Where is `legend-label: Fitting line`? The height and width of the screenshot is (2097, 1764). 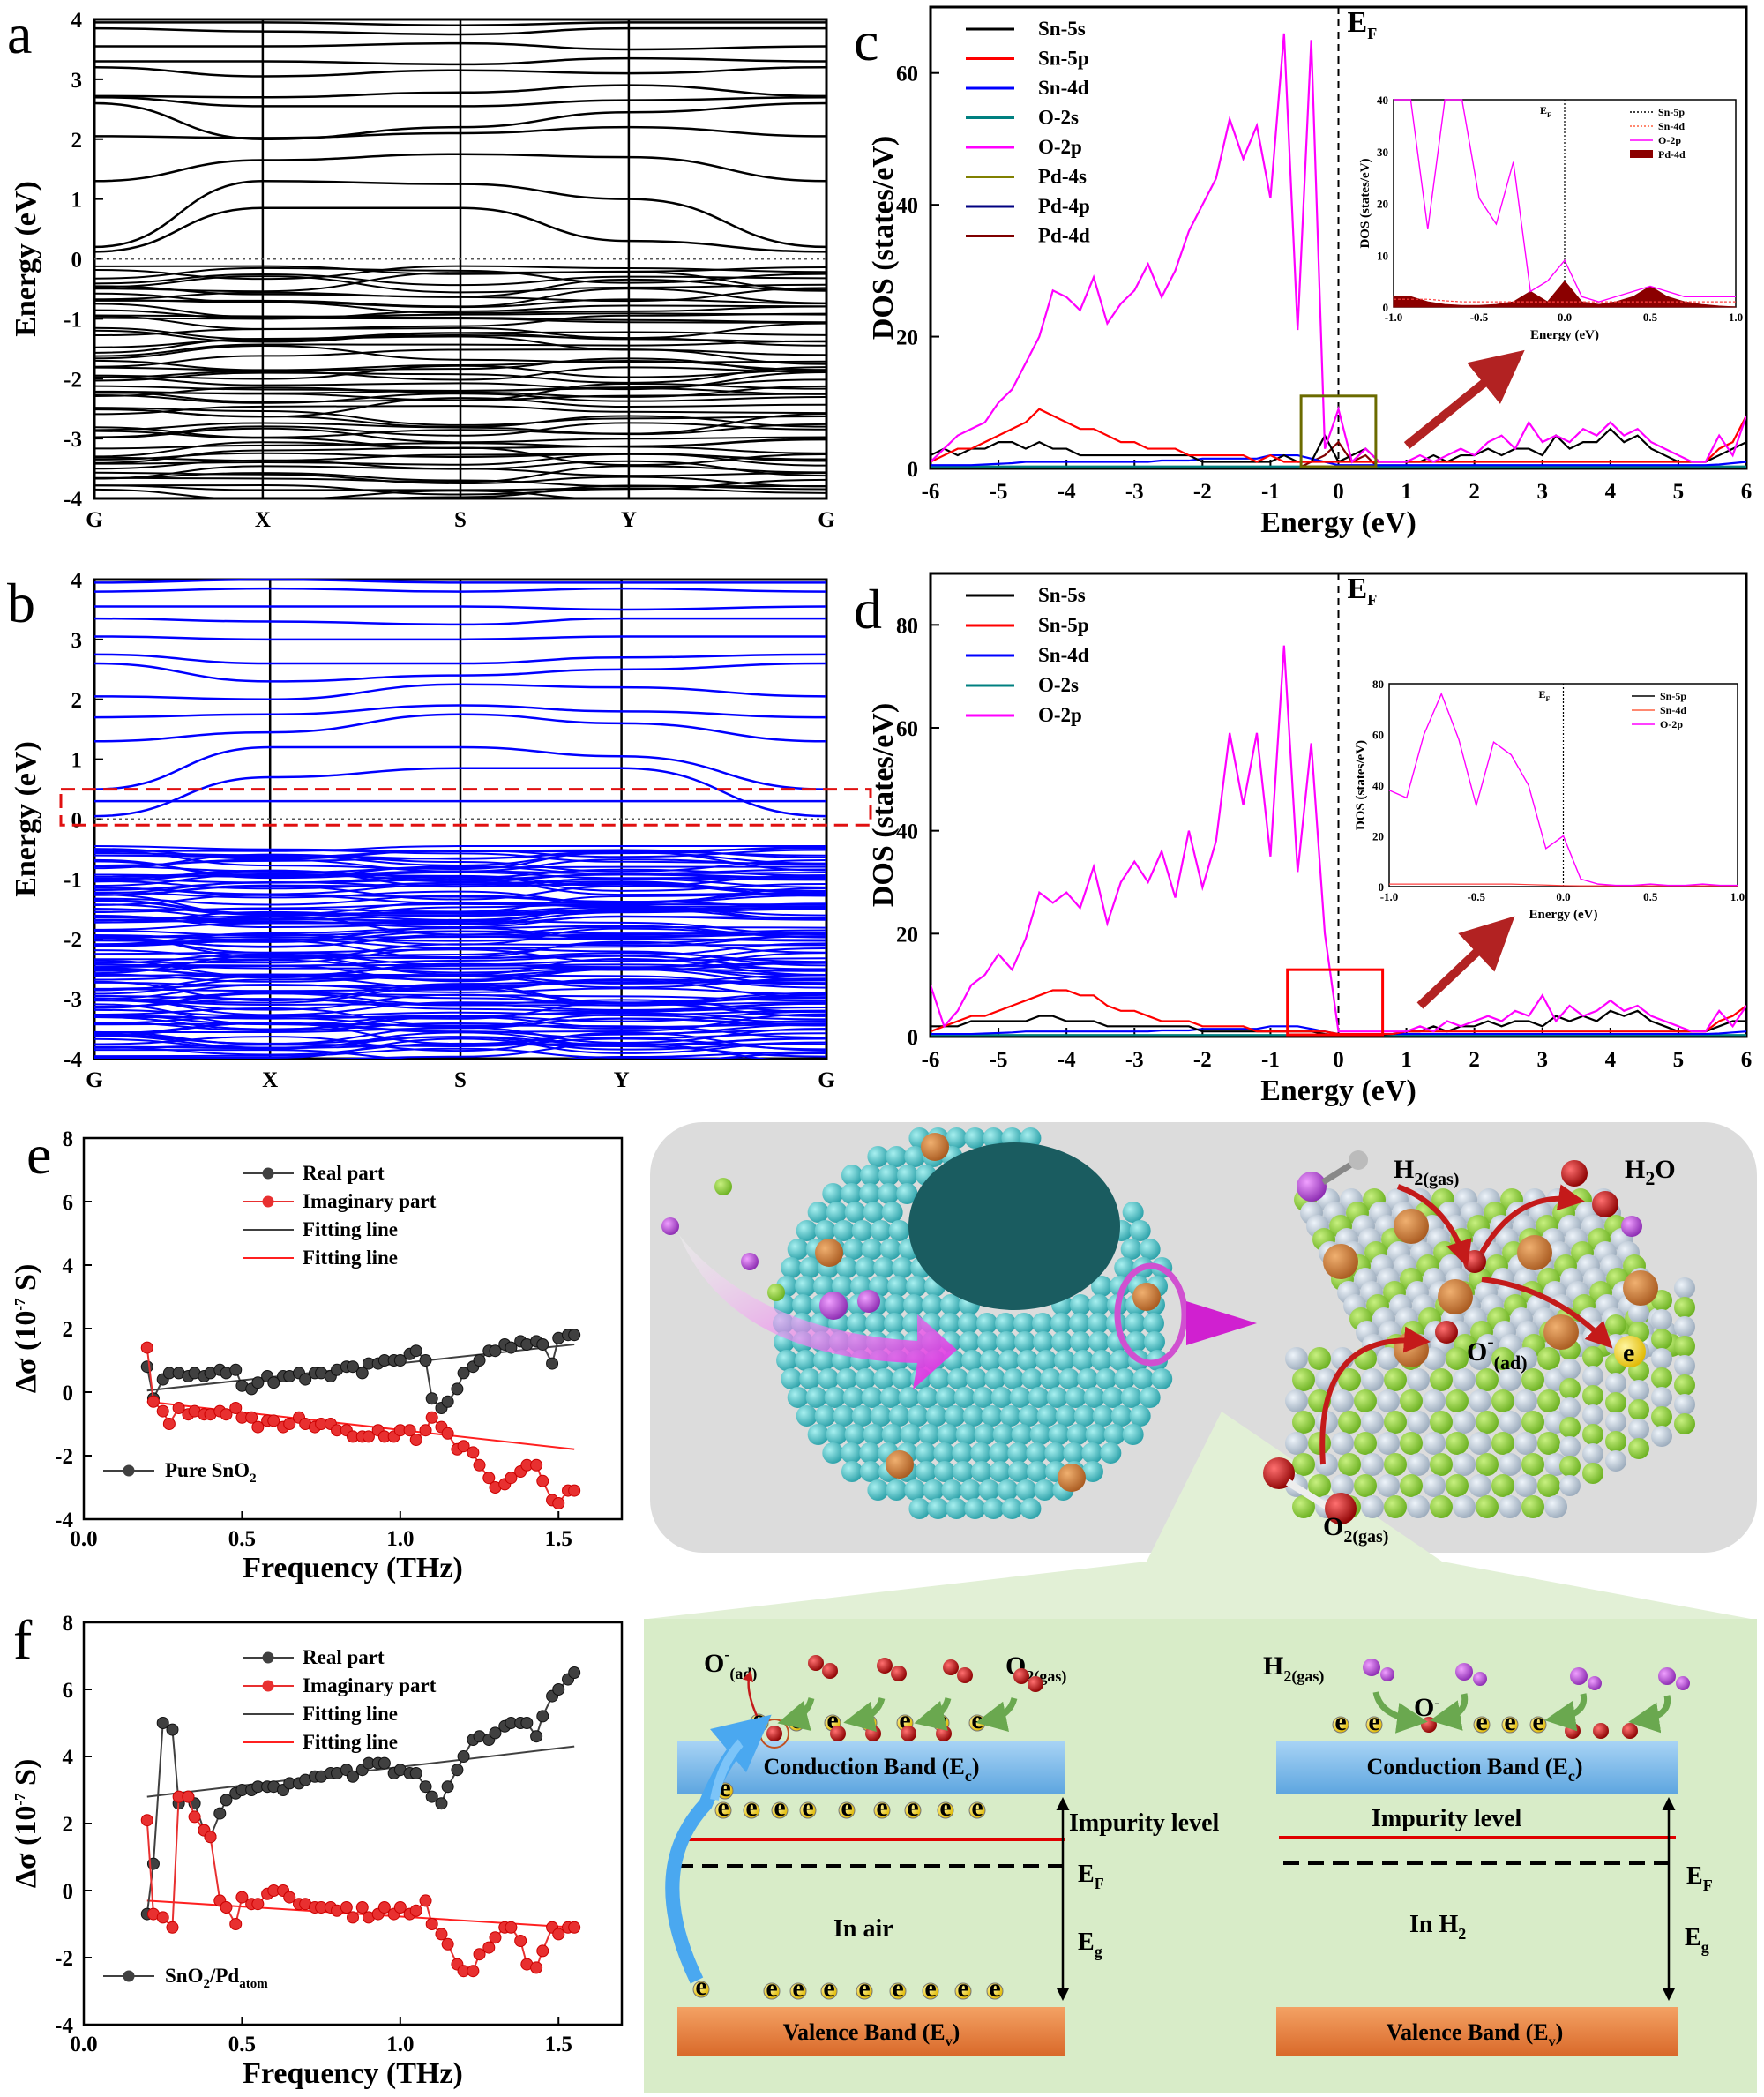
legend-label: Fitting line is located at coordinates (350, 1714).